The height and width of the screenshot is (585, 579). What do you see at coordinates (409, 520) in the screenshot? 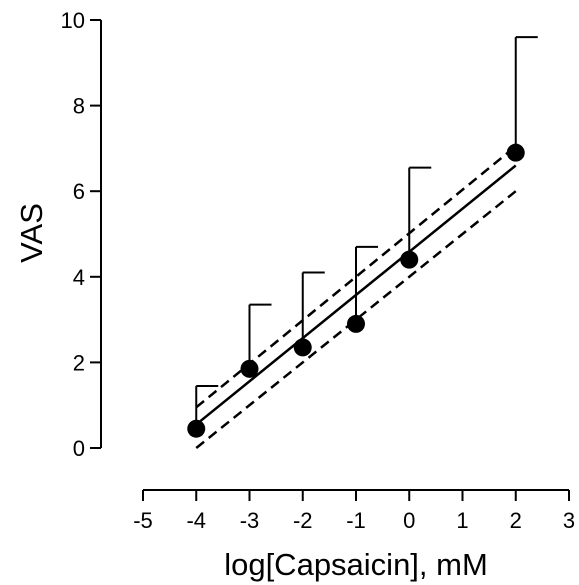
I see `x-tick-label: 0` at bounding box center [409, 520].